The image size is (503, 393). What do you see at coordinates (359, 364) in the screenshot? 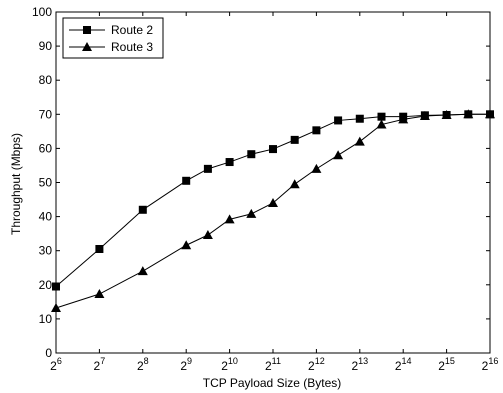
I see `x-tick-label: 213` at bounding box center [359, 364].